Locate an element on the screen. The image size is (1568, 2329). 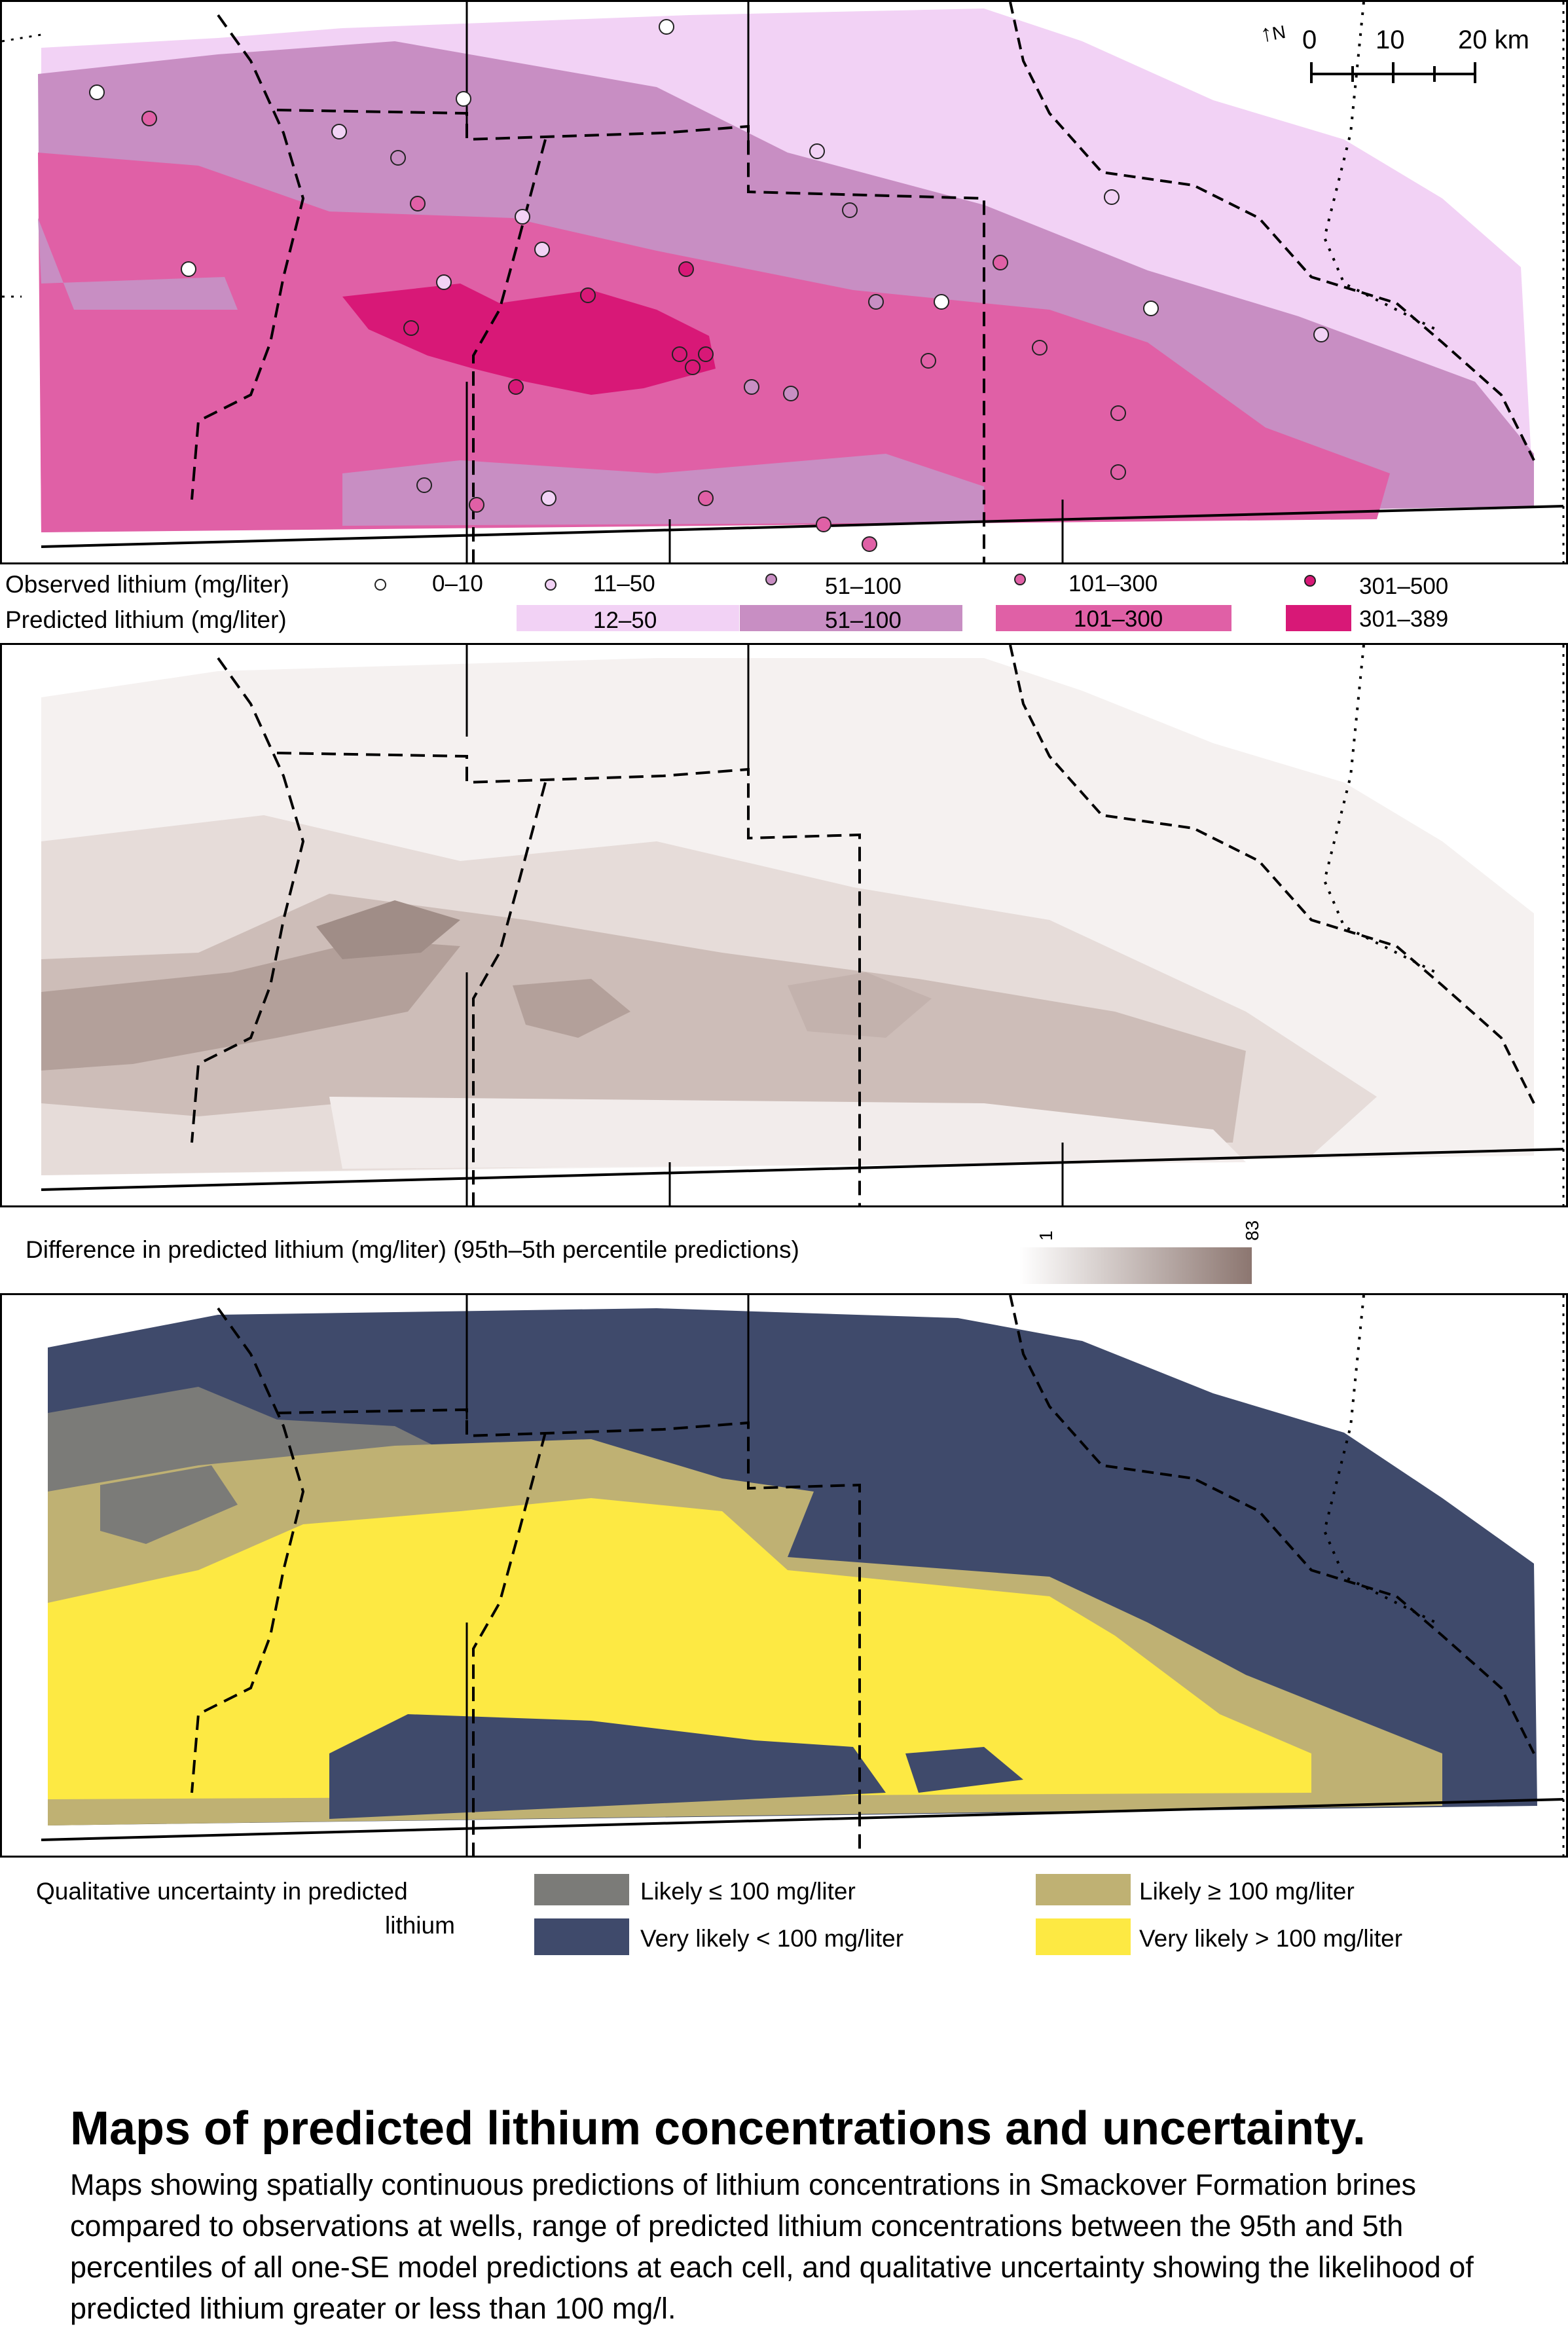
uncertainty-class-label: Likely ≥ 100 mg/liter is located at coordinates (1247, 1891).